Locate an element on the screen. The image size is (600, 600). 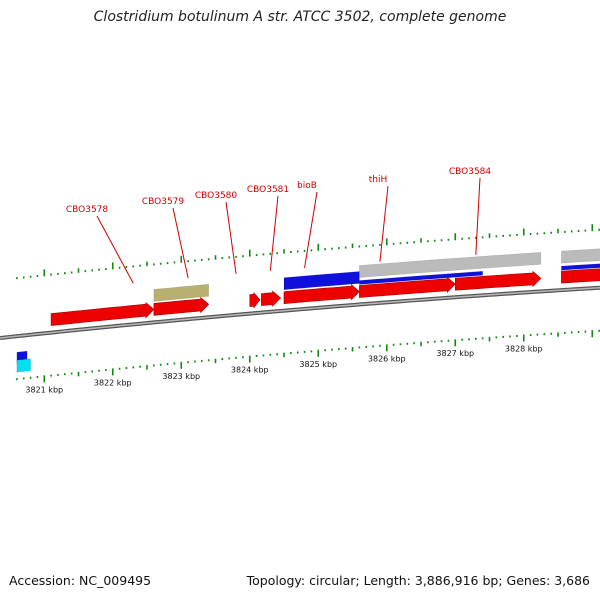
genome-backbone is located at coordinates (300, 312).